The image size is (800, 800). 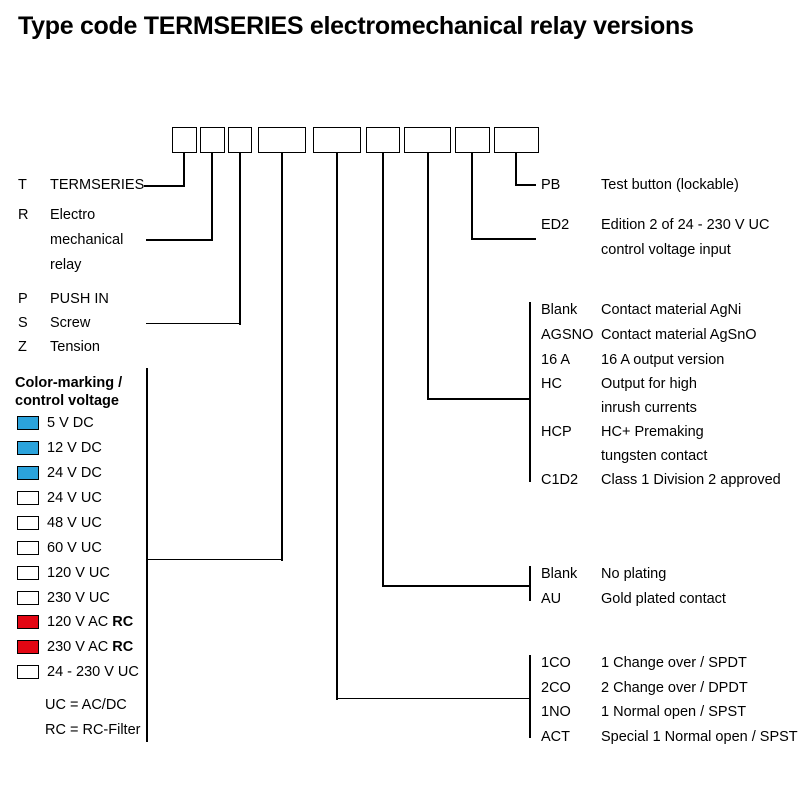 I want to click on voltage-row: 5 V DC, so click(x=57, y=423).